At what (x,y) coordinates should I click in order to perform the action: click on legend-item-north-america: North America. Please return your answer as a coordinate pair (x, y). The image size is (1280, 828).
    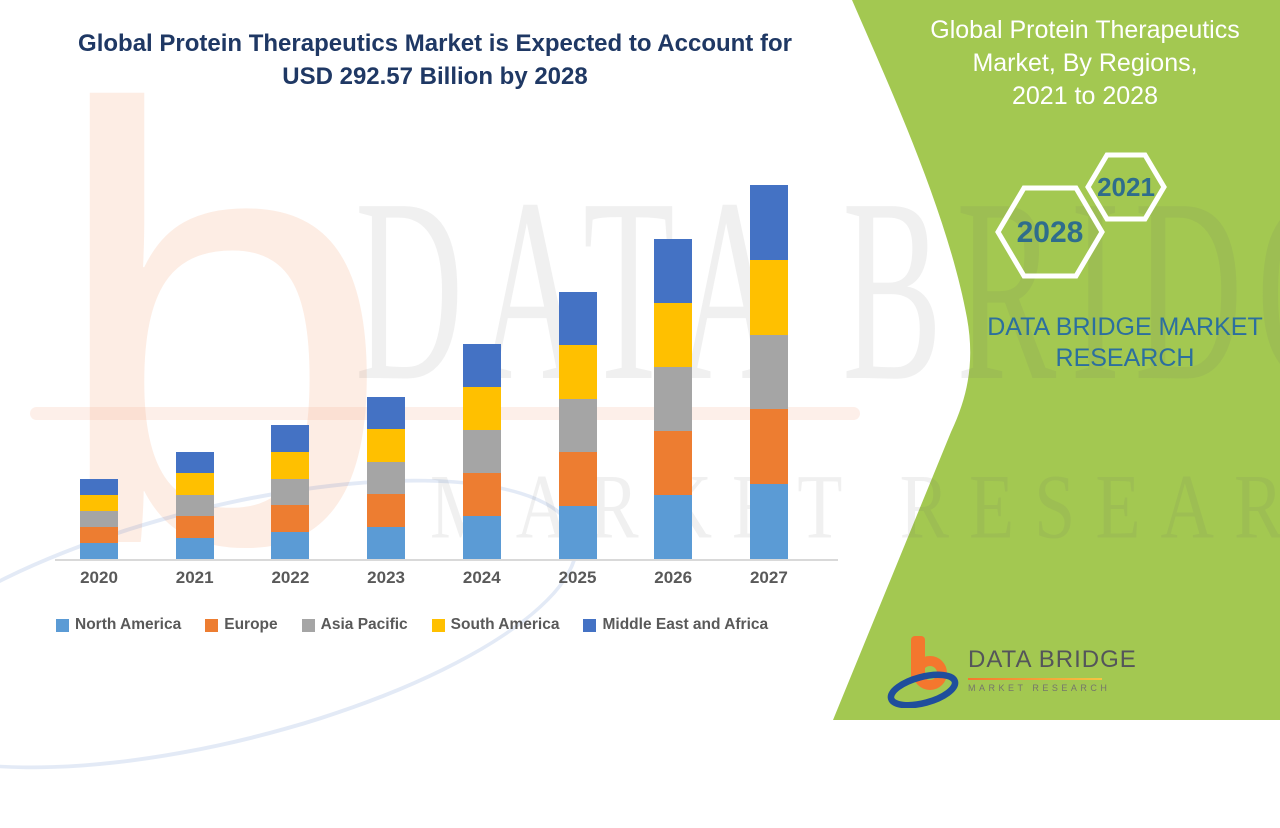
    Looking at the image, I should click on (118, 625).